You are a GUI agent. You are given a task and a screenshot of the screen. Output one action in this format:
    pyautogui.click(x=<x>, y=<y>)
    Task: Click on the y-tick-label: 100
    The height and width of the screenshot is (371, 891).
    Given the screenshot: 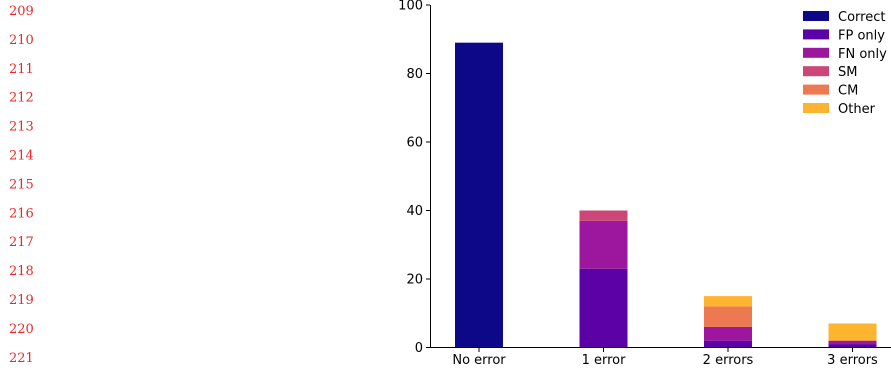 What is the action you would take?
    pyautogui.click(x=410, y=7)
    